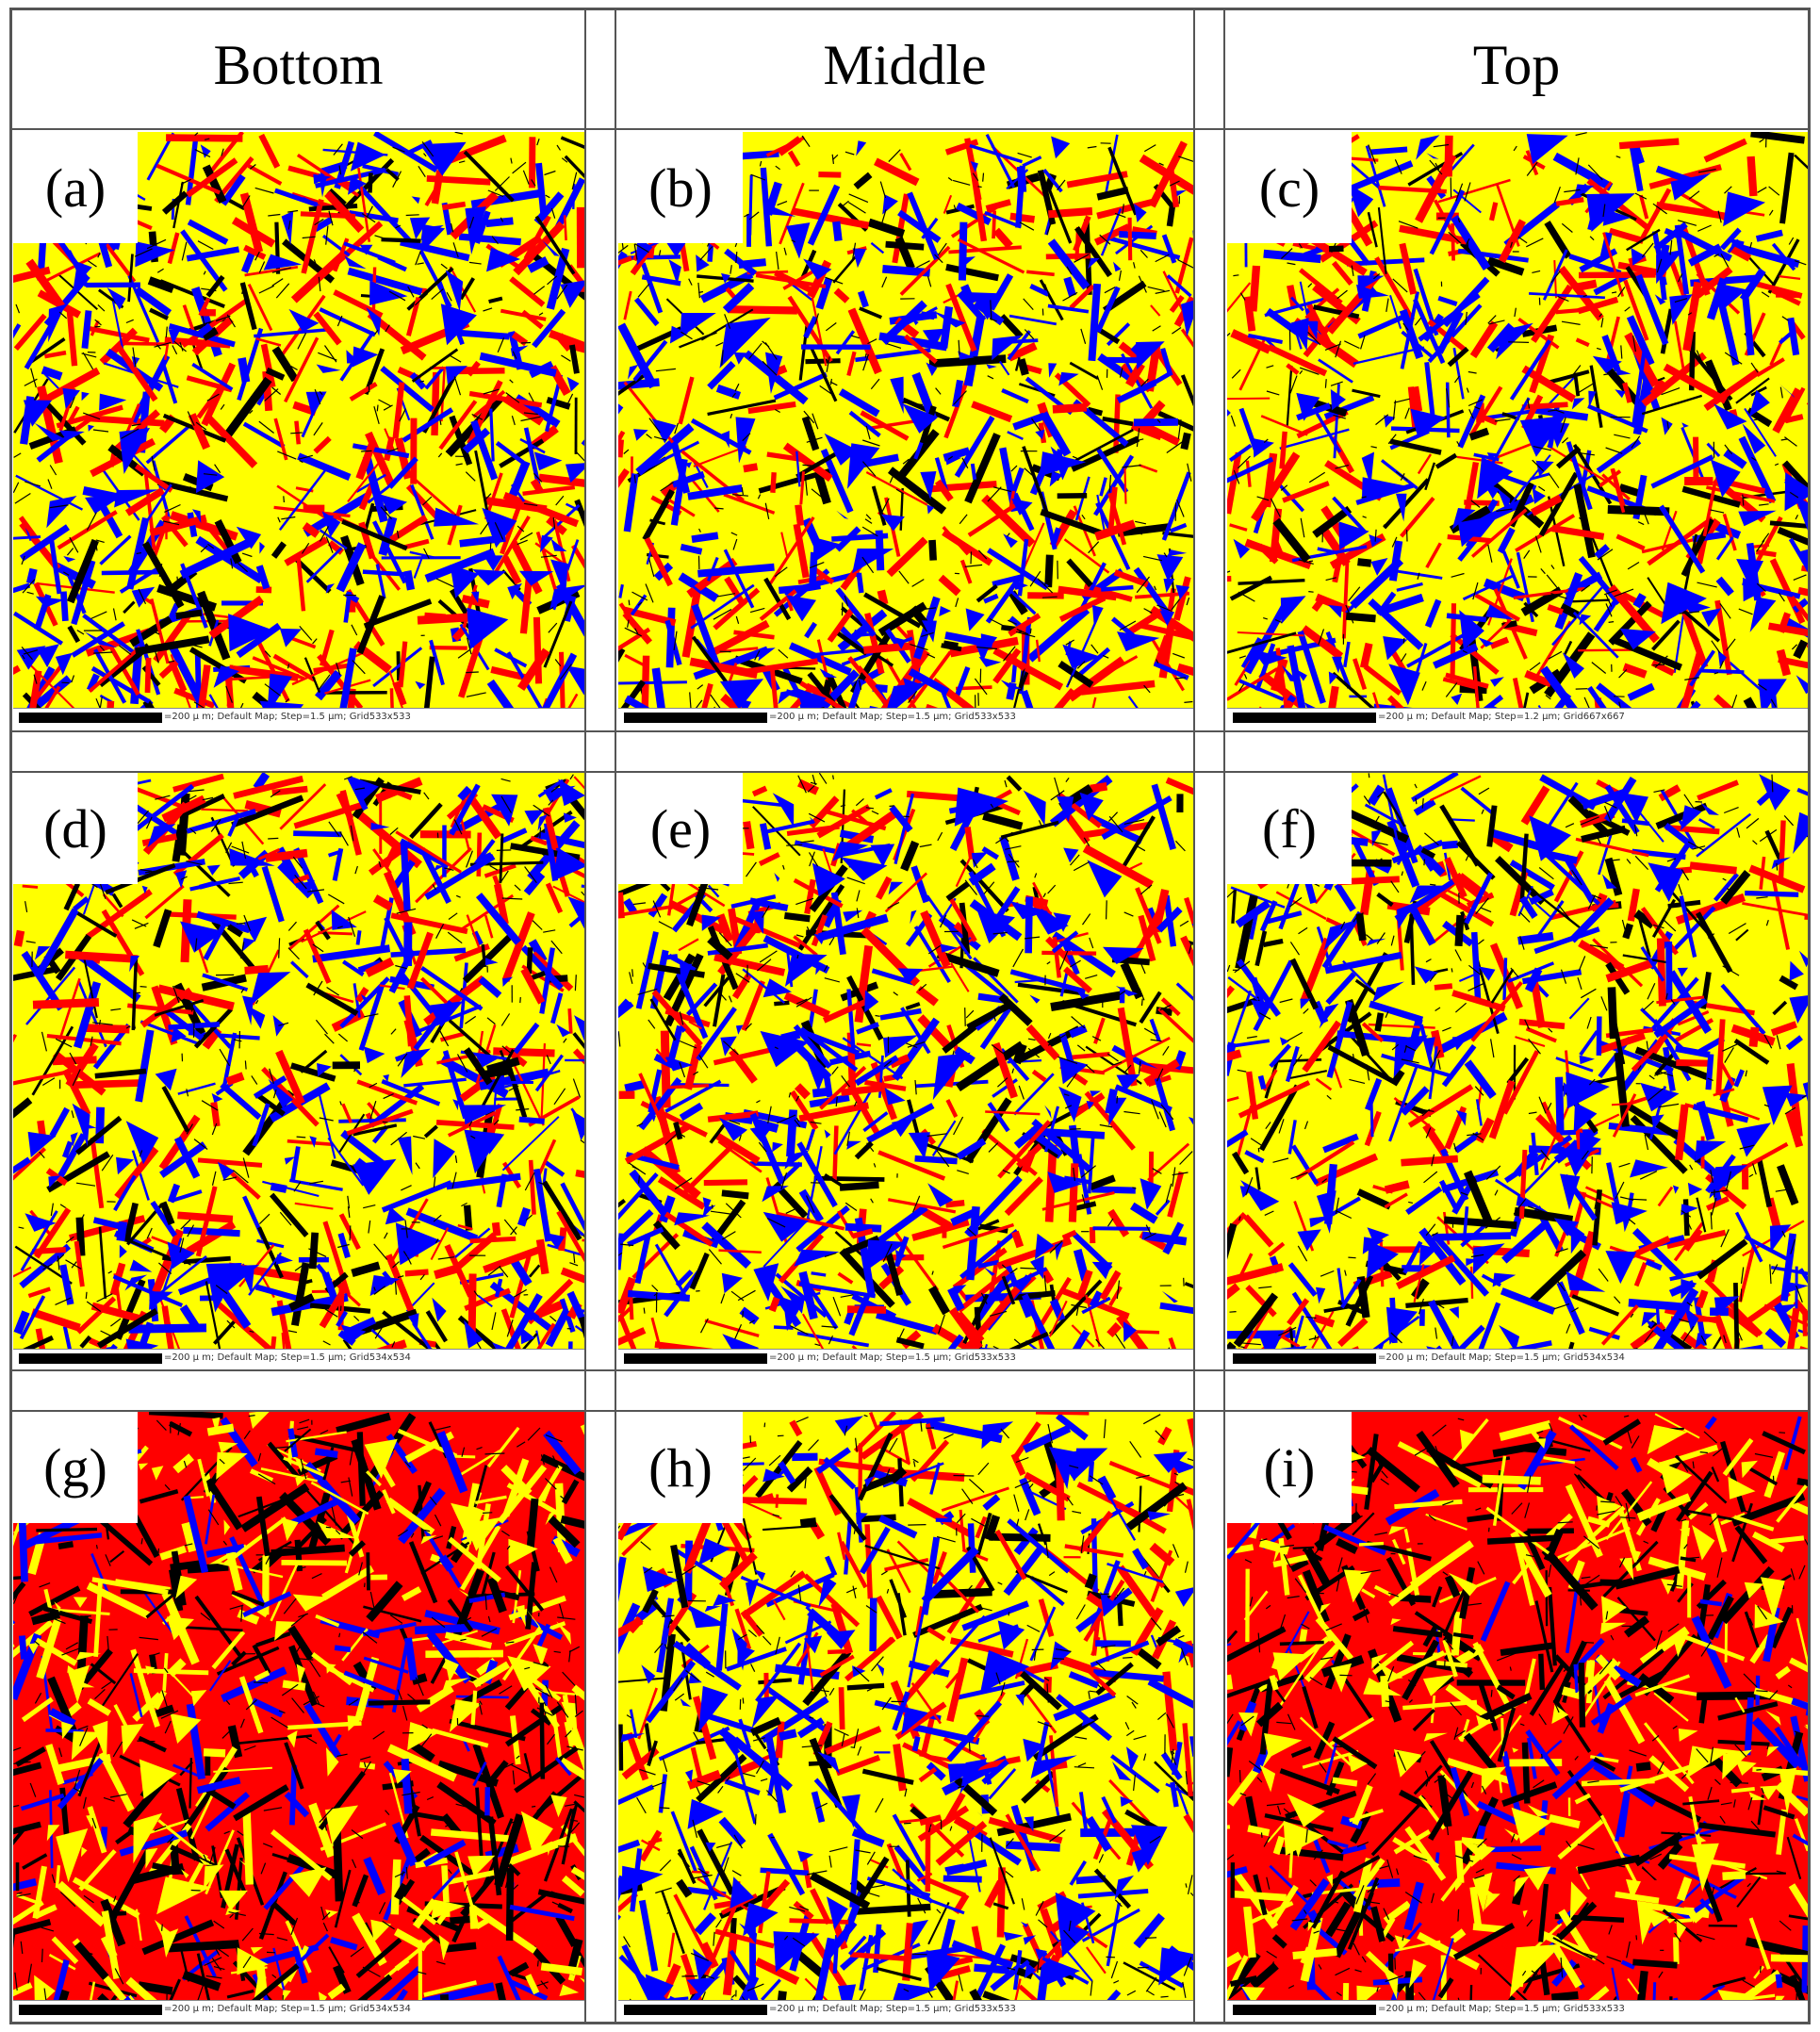 The width and height of the screenshot is (1820, 2032). I want to click on column-header-top: Top, so click(1516, 64).